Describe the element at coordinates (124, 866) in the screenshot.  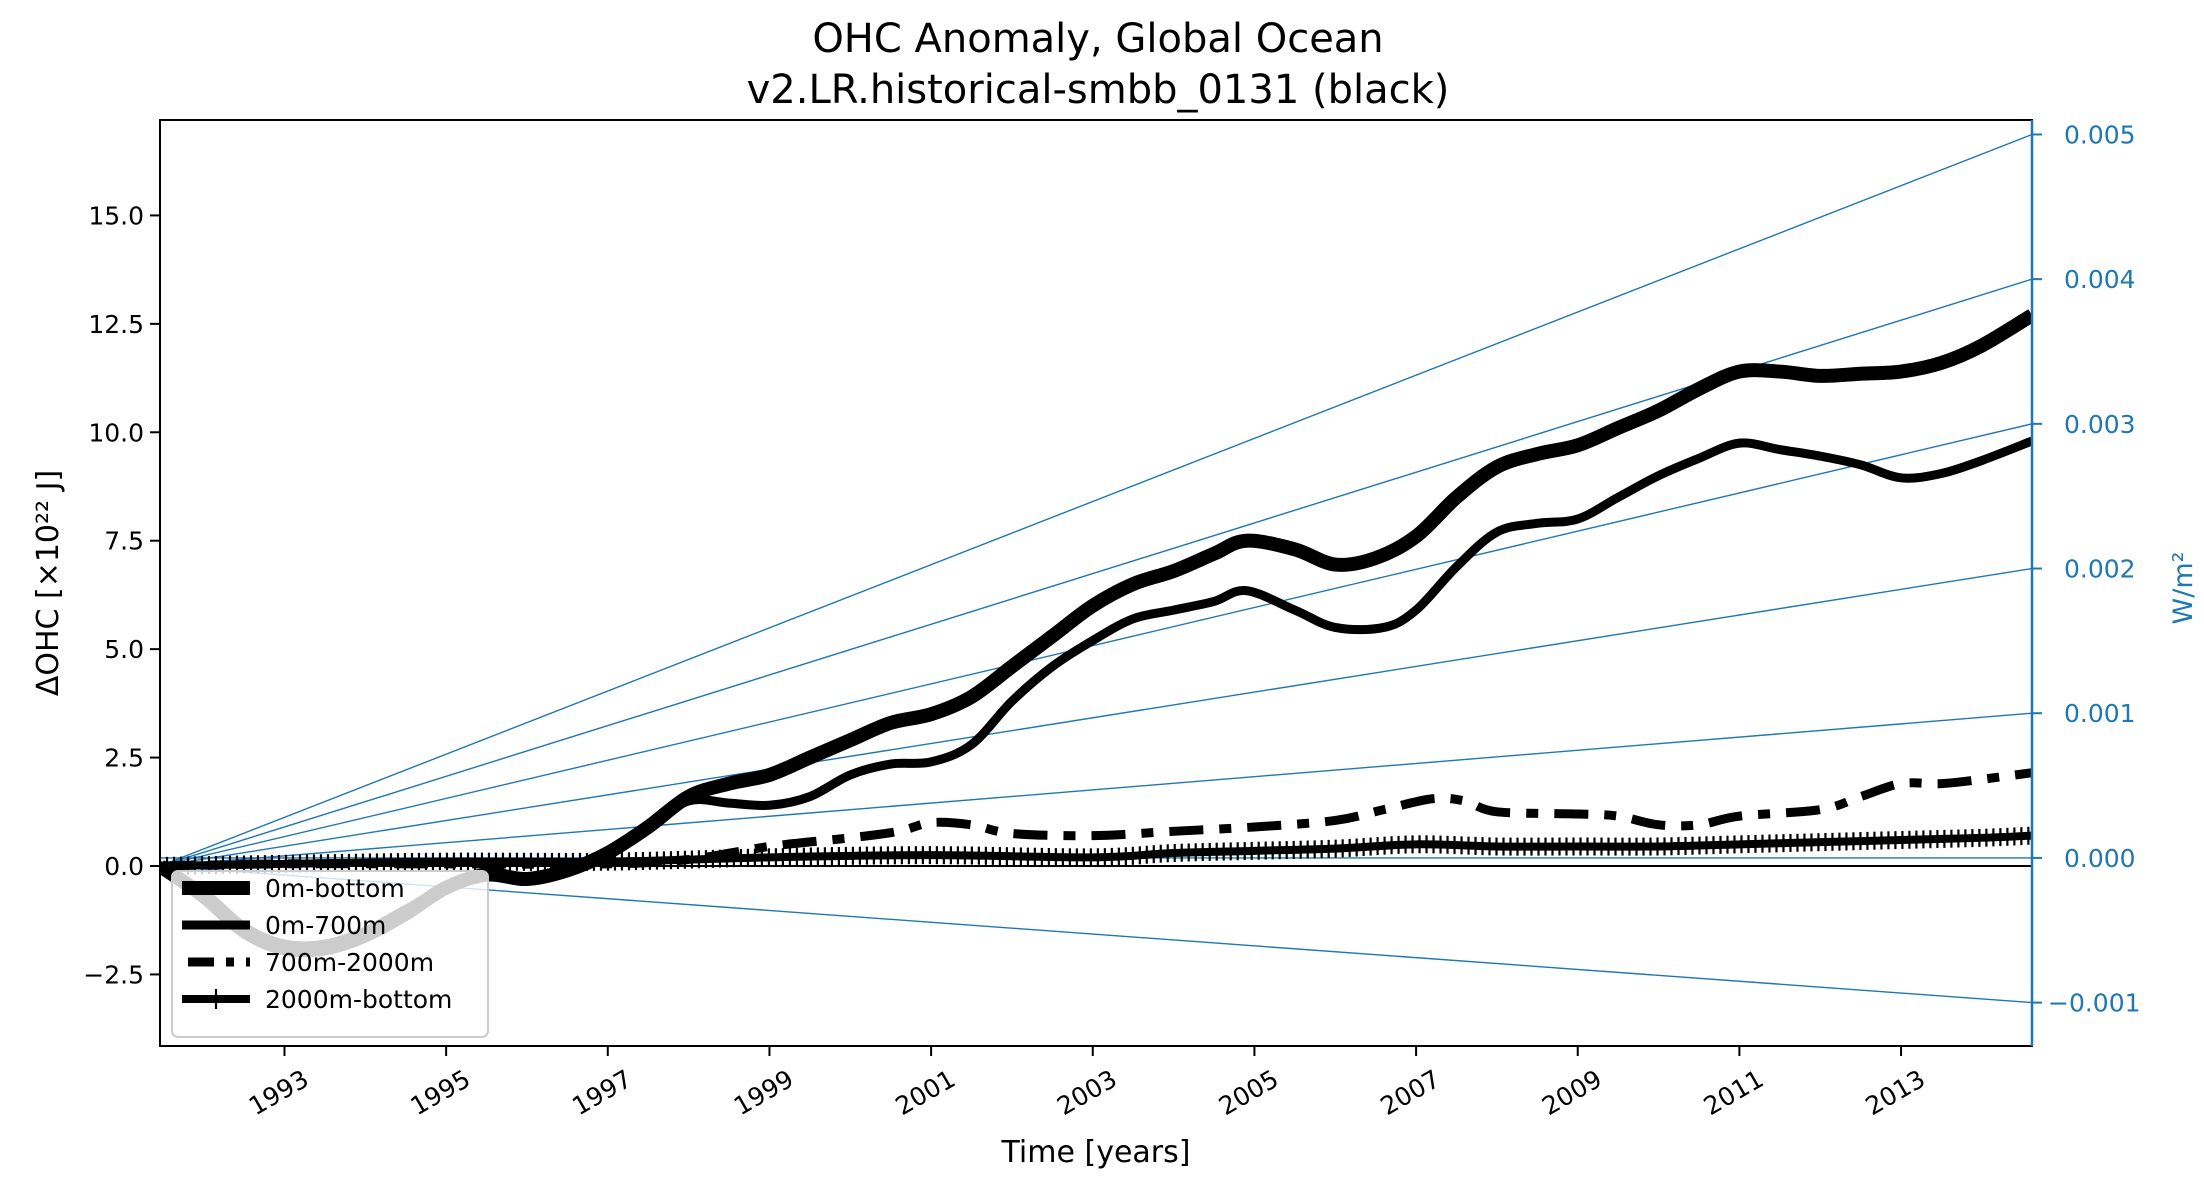
I see `y-tick-label: 0.0` at that location.